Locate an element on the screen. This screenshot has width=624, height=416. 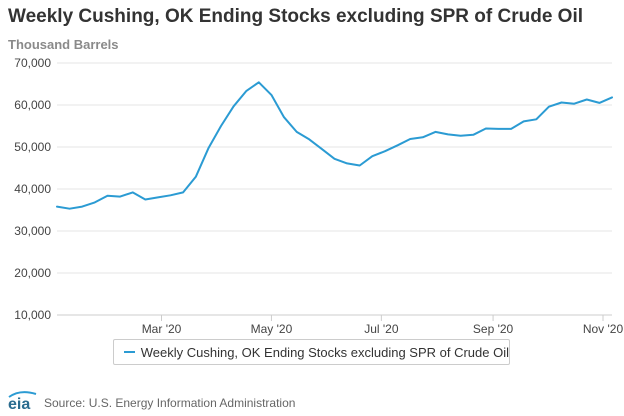
y-tick-label: 70,000 is located at coordinates (32, 63).